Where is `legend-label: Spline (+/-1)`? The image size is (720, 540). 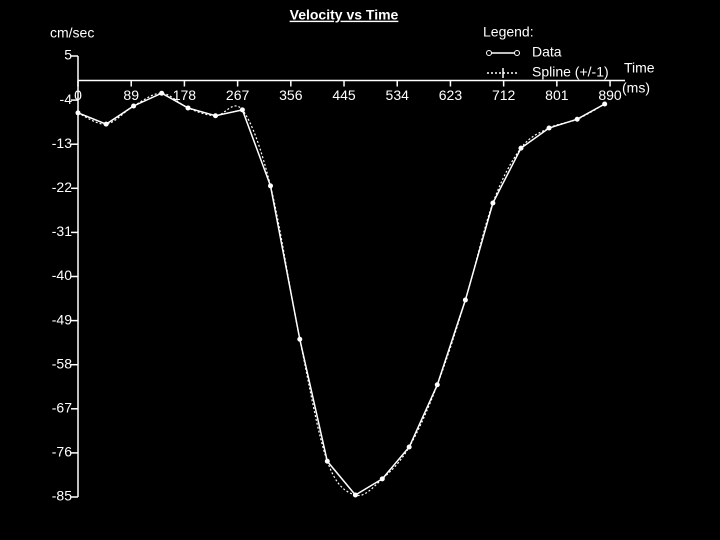 legend-label: Spline (+/-1) is located at coordinates (570, 72).